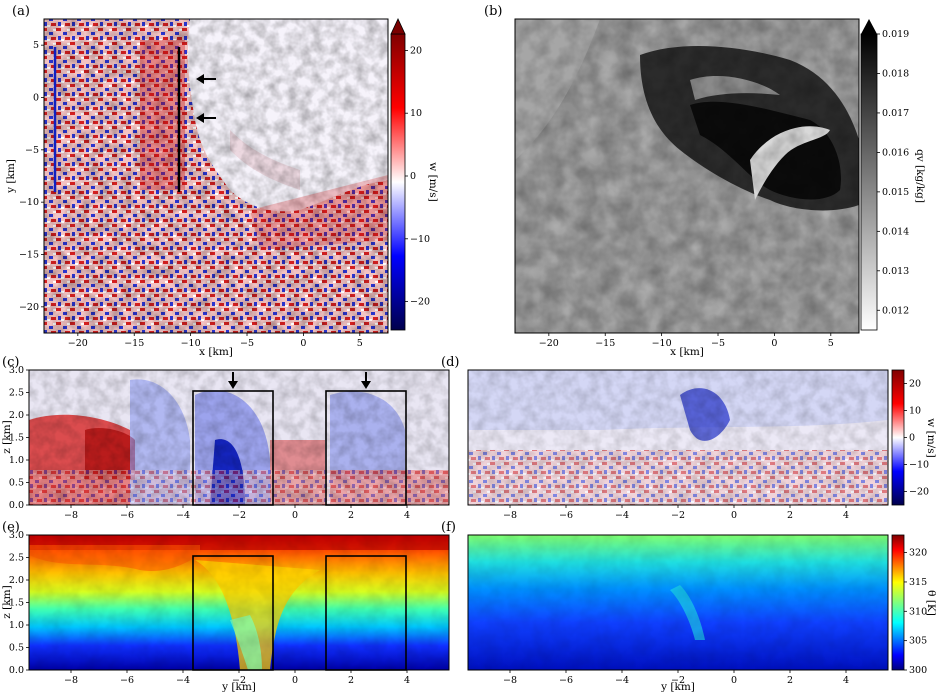 This screenshot has width=936, height=694. What do you see at coordinates (215, 341) in the screenshot?
I see `panel-a-xticks: −20 −15 −10 −5 0 5` at bounding box center [215, 341].